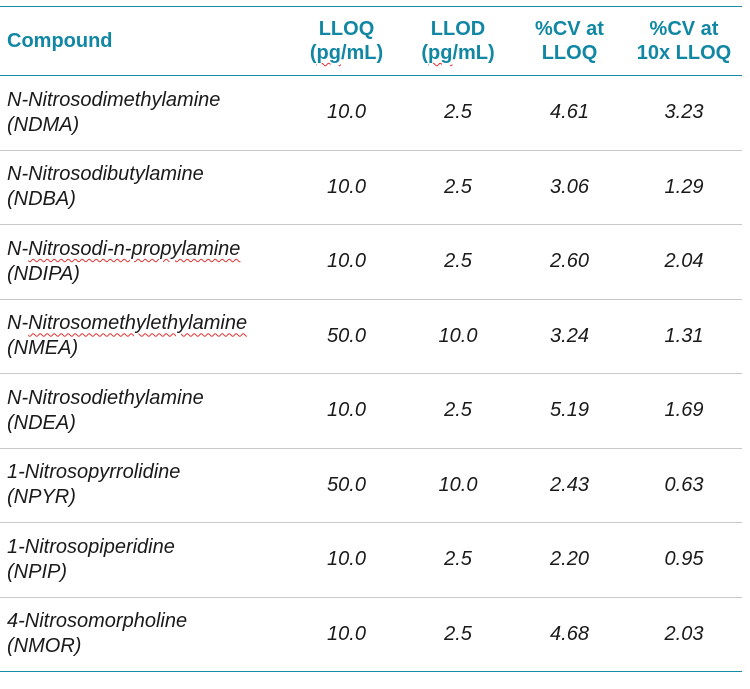  Describe the element at coordinates (145, 187) in the screenshot. I see `compound-cell: N-Nitrosodibutylamine (NDBA)` at that location.